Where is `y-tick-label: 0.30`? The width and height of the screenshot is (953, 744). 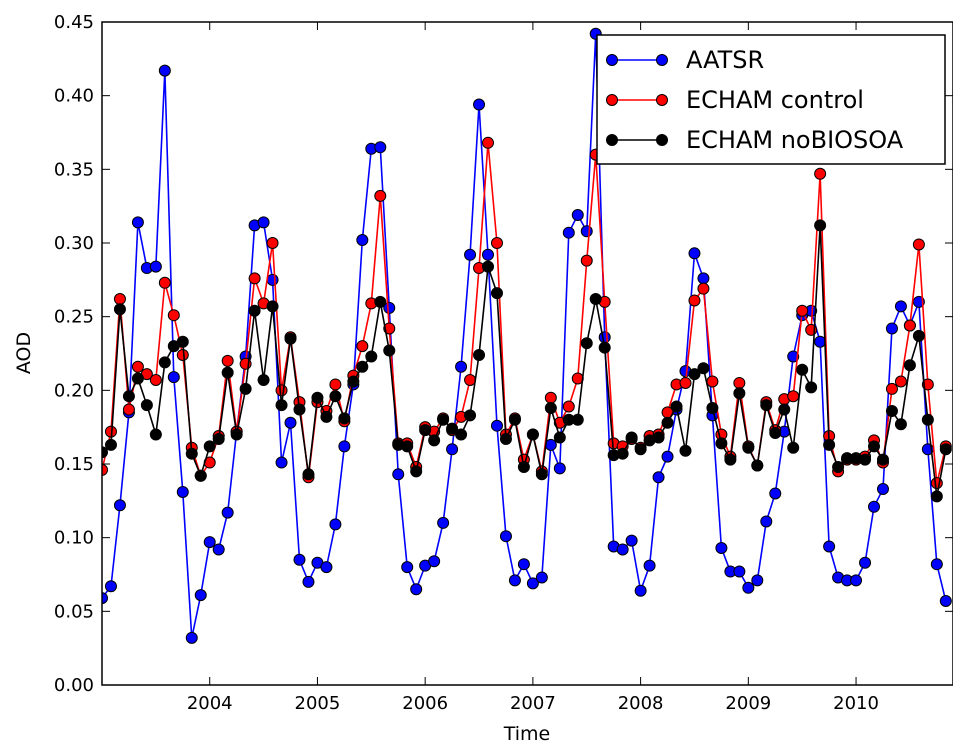 y-tick-label: 0.30 is located at coordinates (74, 243).